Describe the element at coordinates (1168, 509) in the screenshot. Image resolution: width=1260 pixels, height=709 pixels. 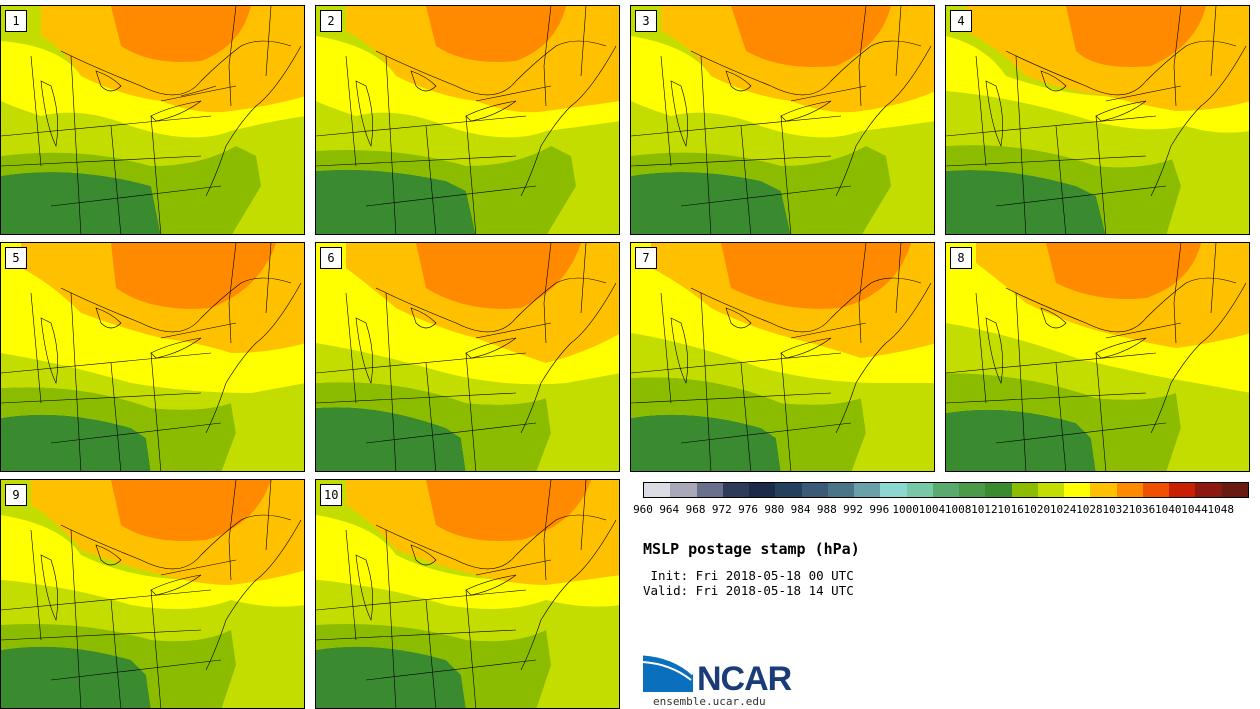
I see `colorbar-tick-label: 1040` at that location.